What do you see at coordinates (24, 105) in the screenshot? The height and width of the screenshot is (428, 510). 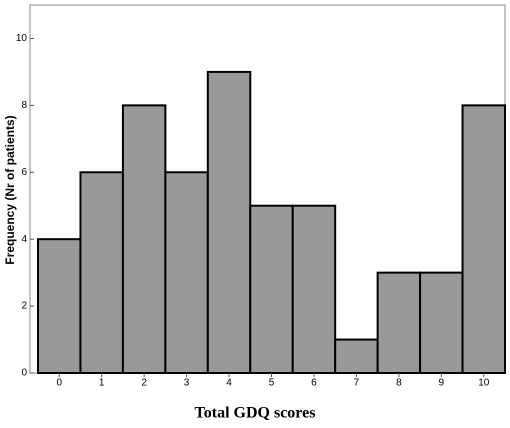 I see `y-tick-label: 8` at bounding box center [24, 105].